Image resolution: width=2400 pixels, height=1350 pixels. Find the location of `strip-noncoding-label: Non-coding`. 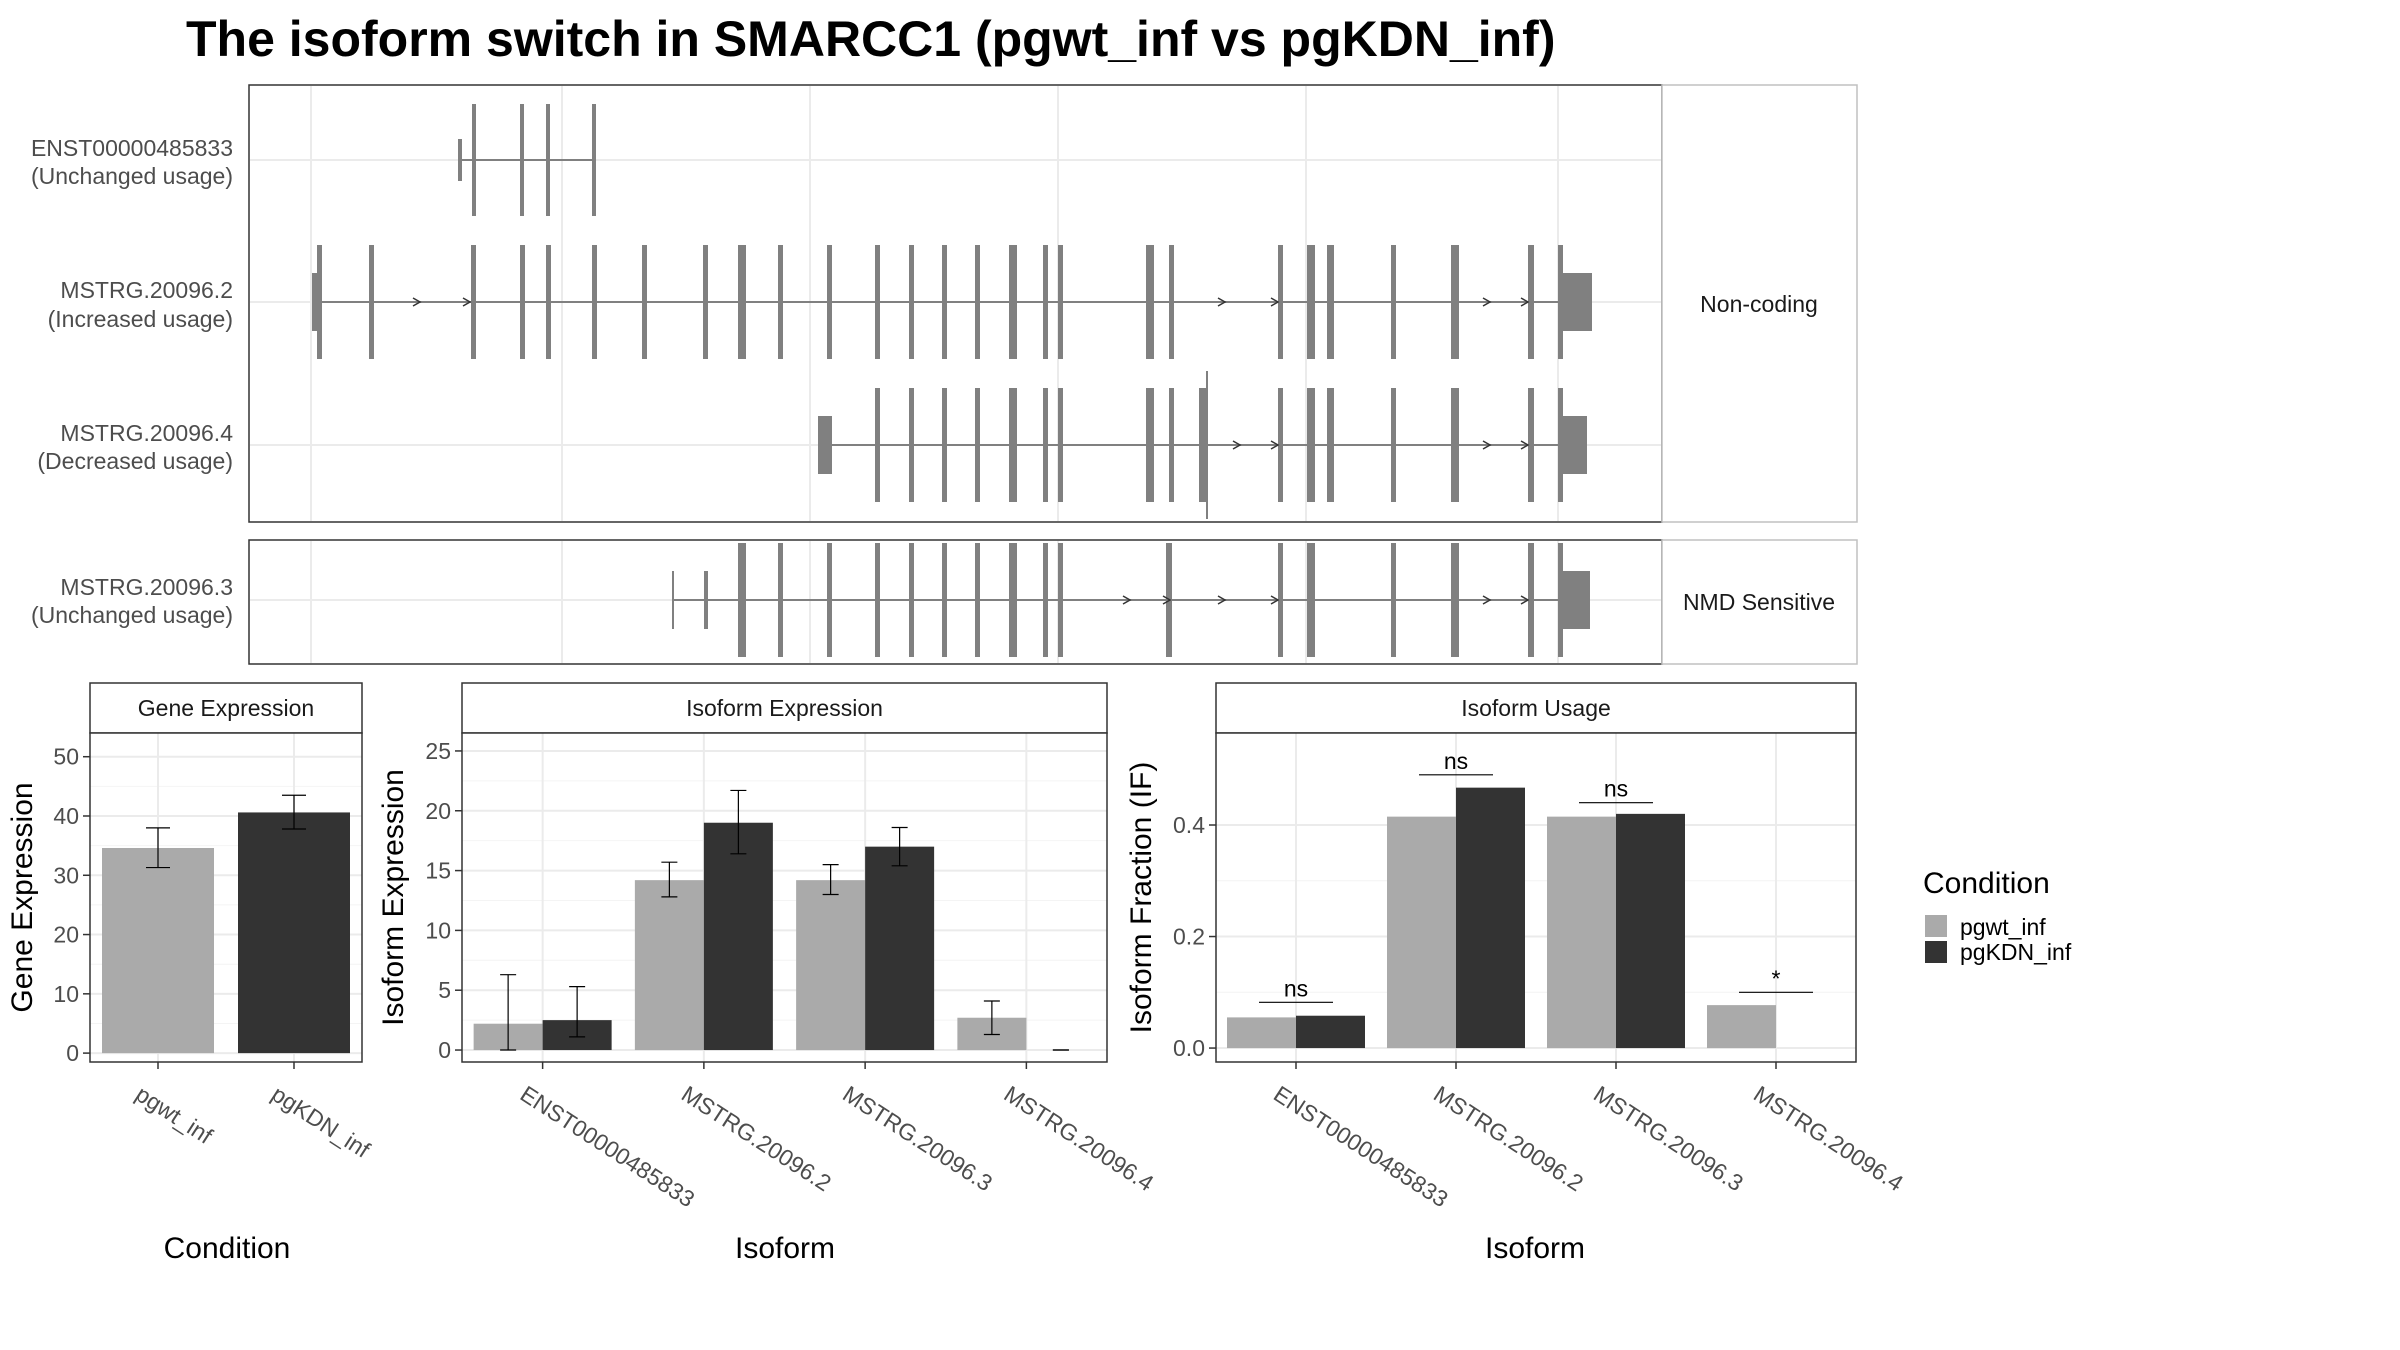

strip-noncoding-label: Non-coding is located at coordinates (1759, 304).